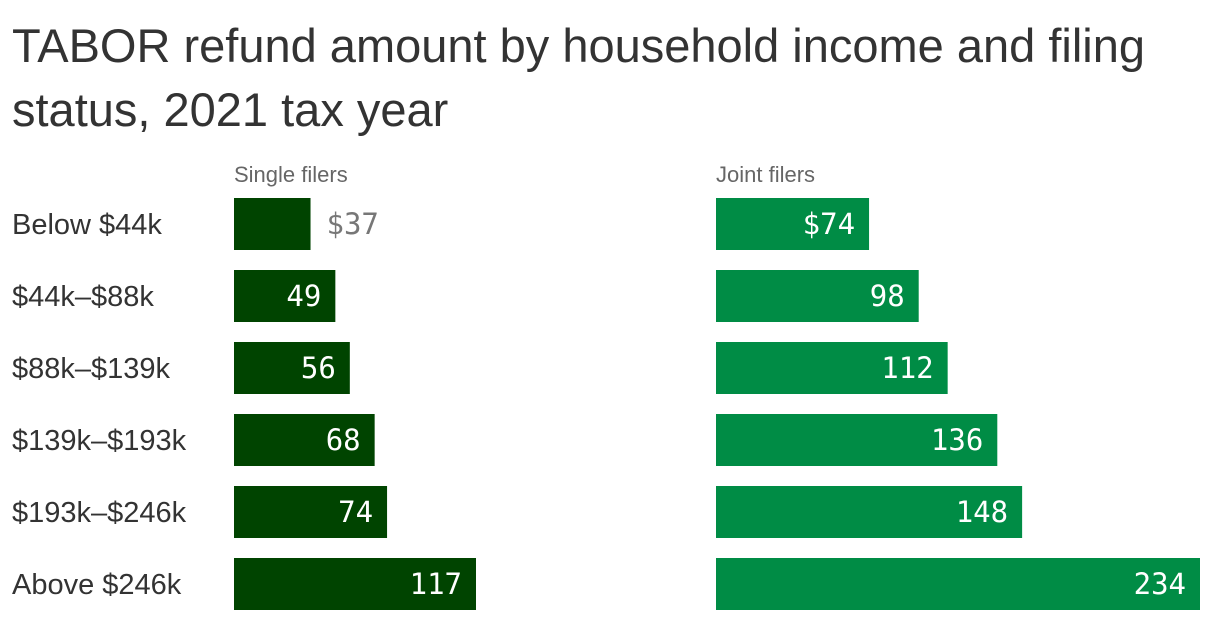 The image size is (1220, 620). What do you see at coordinates (436, 584) in the screenshot?
I see `value-label-single-filers-5: 117` at bounding box center [436, 584].